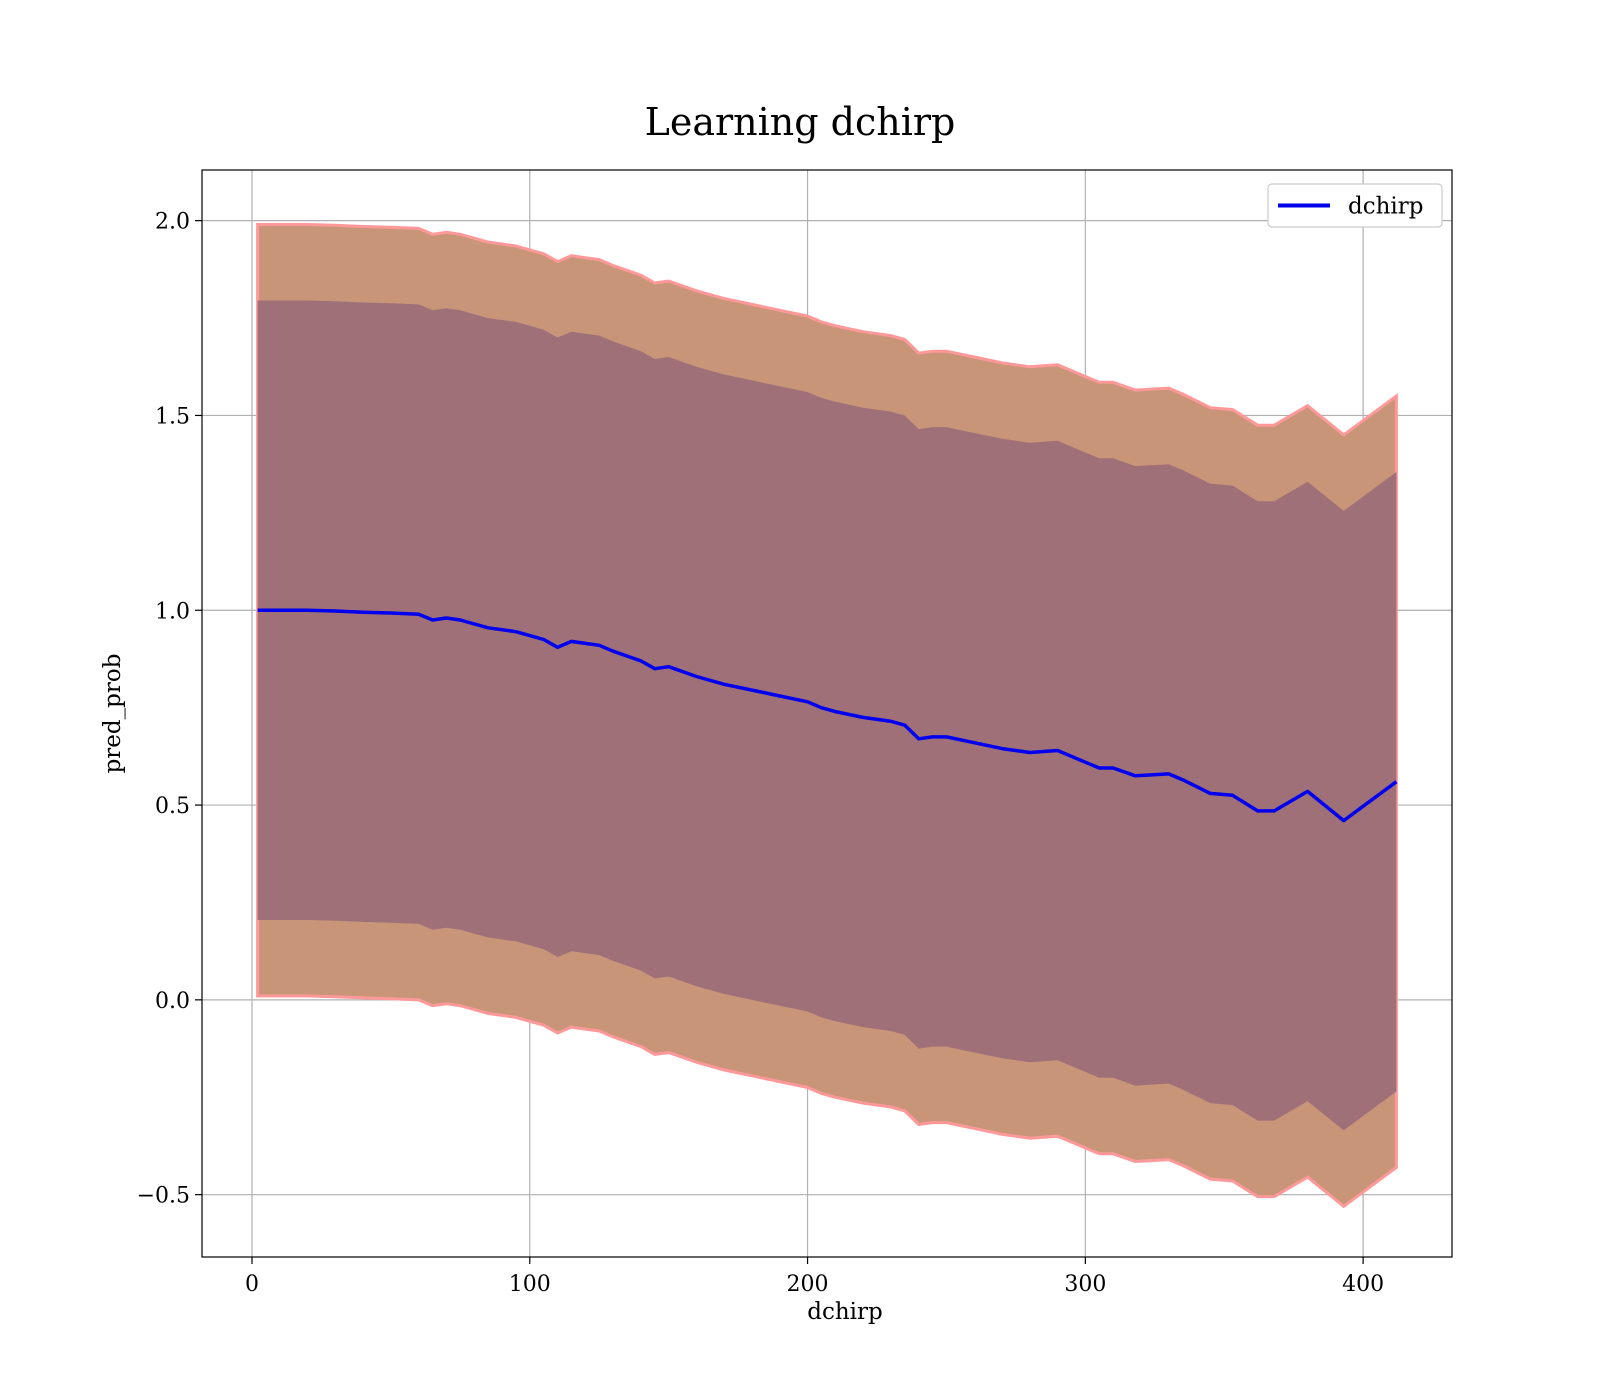  Describe the element at coordinates (163, 1196) in the screenshot. I see `y-tick-label: −0.5` at that location.